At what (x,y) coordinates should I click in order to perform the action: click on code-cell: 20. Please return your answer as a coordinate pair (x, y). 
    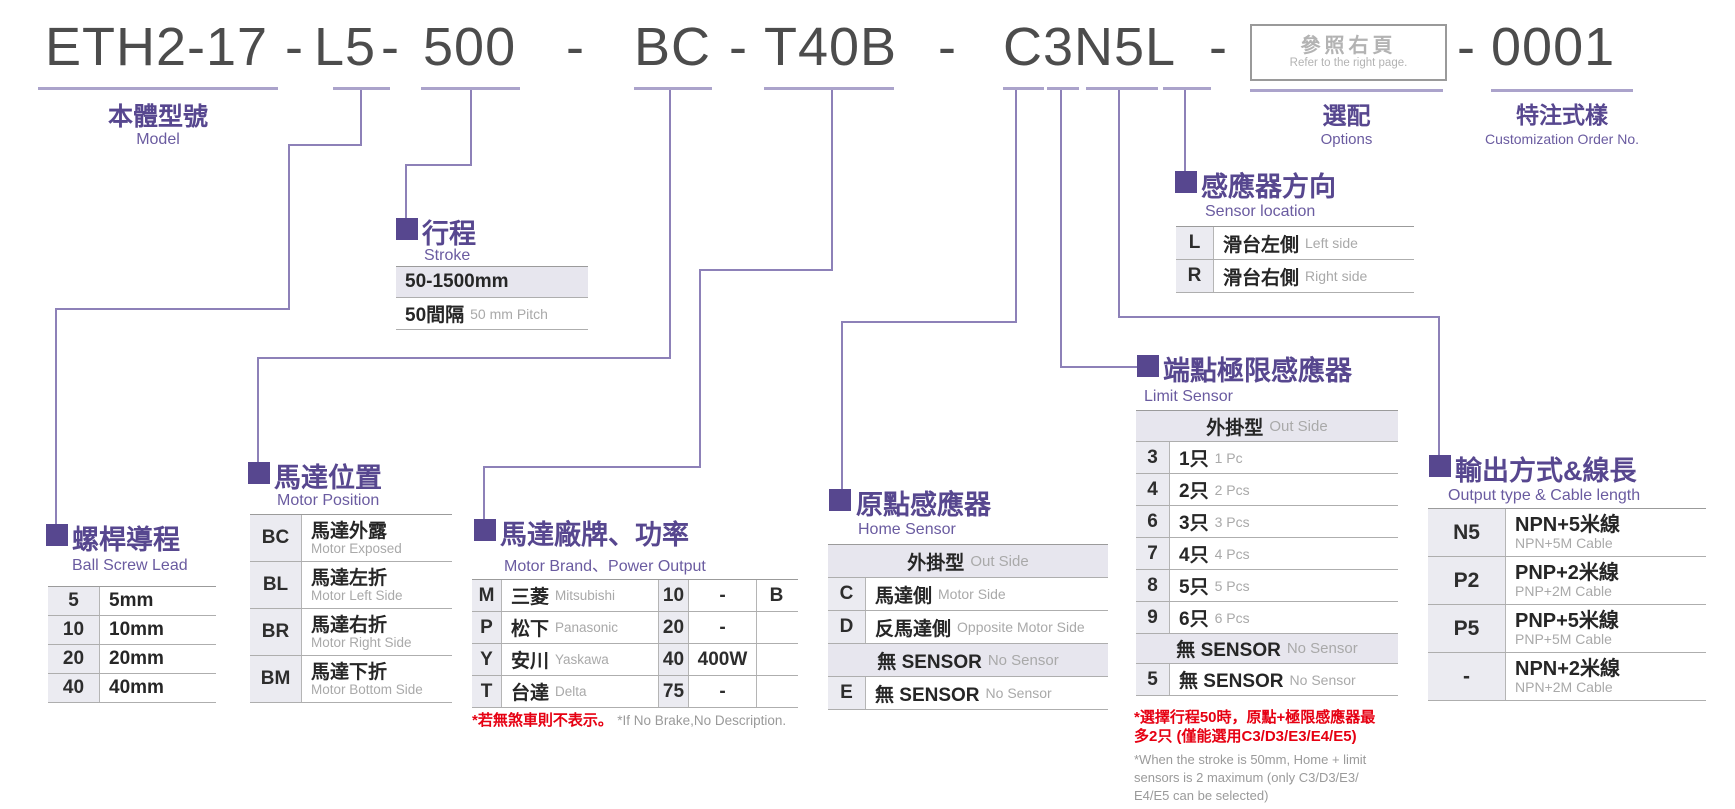
    Looking at the image, I should click on (74, 659).